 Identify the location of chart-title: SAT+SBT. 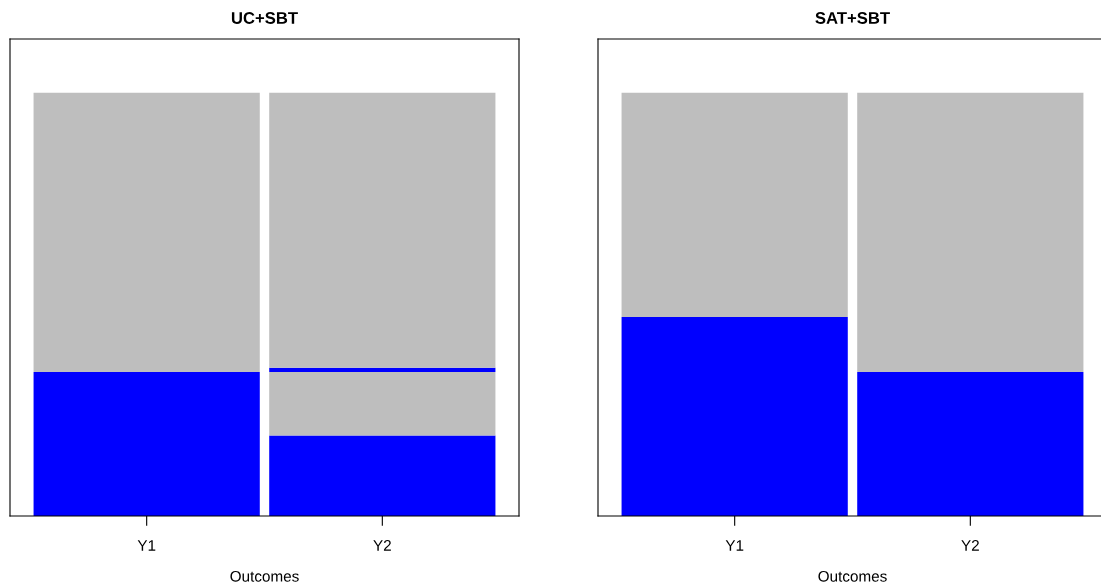
(852, 18).